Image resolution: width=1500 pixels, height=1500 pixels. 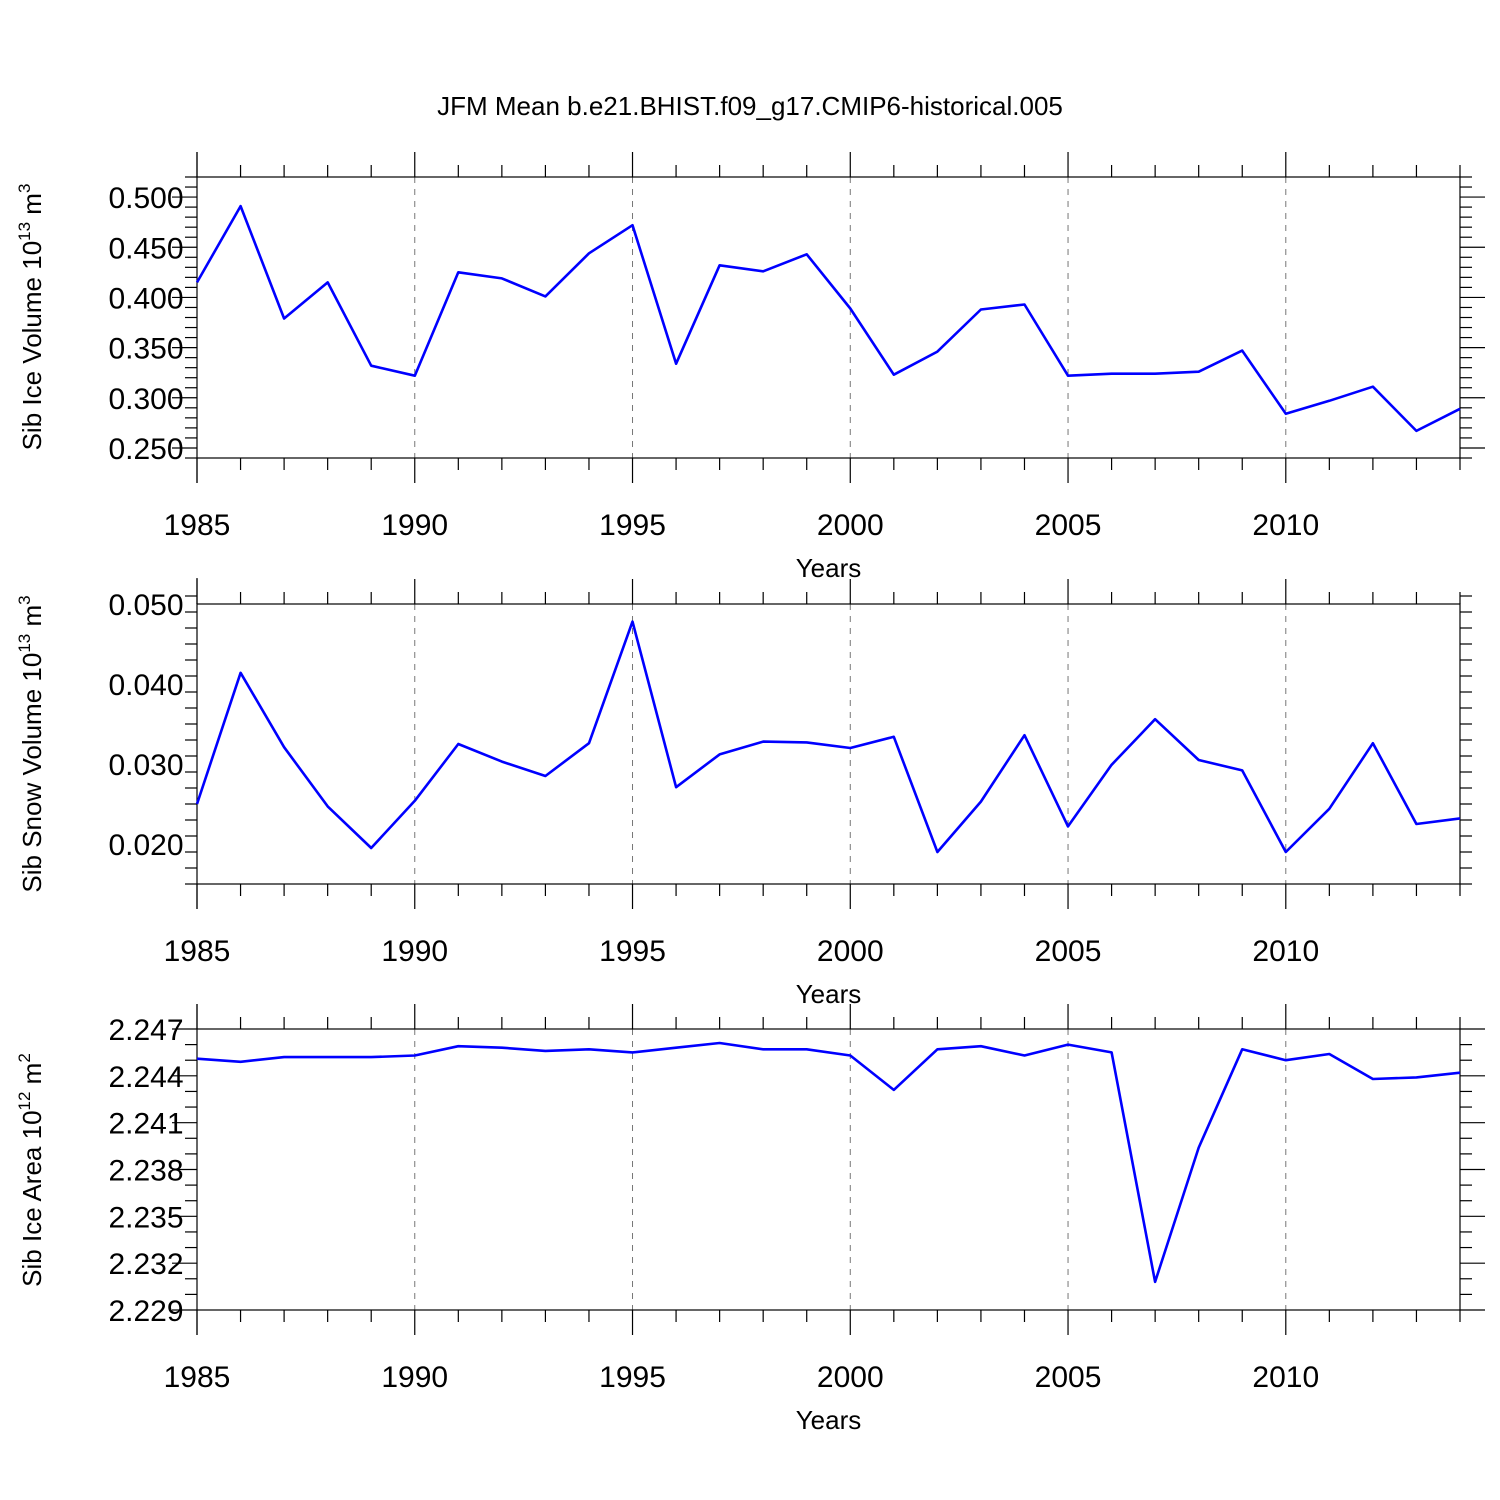 I want to click on y-tick-label: 2.244, so click(x=145, y=1077).